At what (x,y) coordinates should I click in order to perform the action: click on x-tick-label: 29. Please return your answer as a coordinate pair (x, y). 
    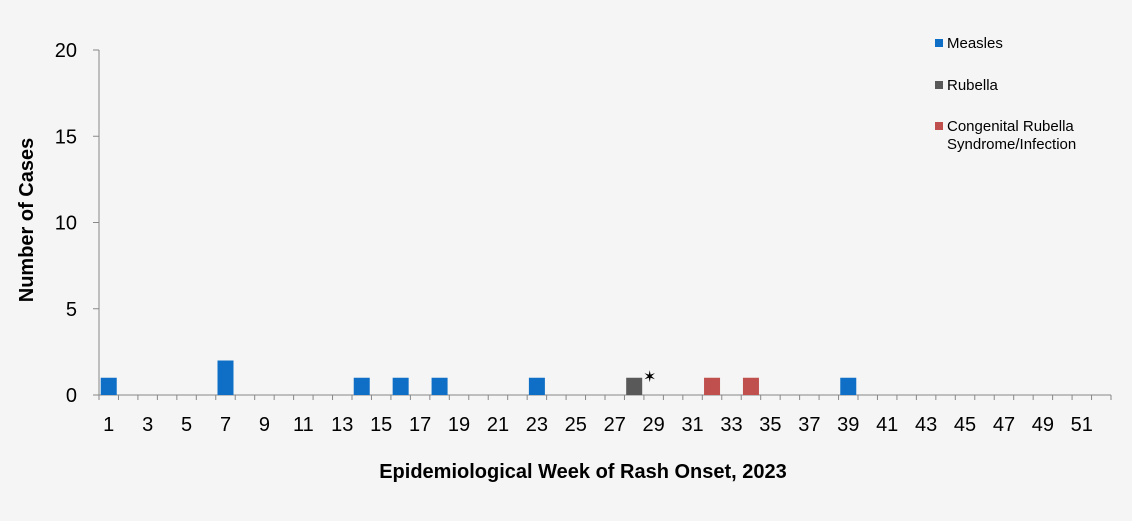
    Looking at the image, I should click on (654, 425).